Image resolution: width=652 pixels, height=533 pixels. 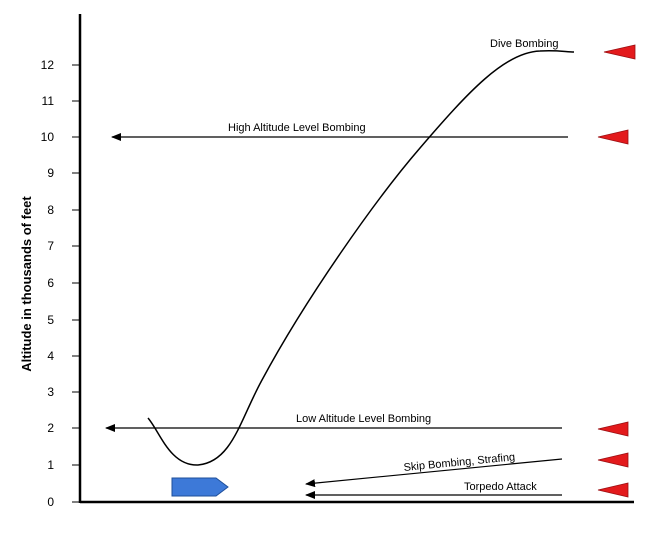 What do you see at coordinates (48, 101) in the screenshot?
I see `y-tick-label: 11` at bounding box center [48, 101].